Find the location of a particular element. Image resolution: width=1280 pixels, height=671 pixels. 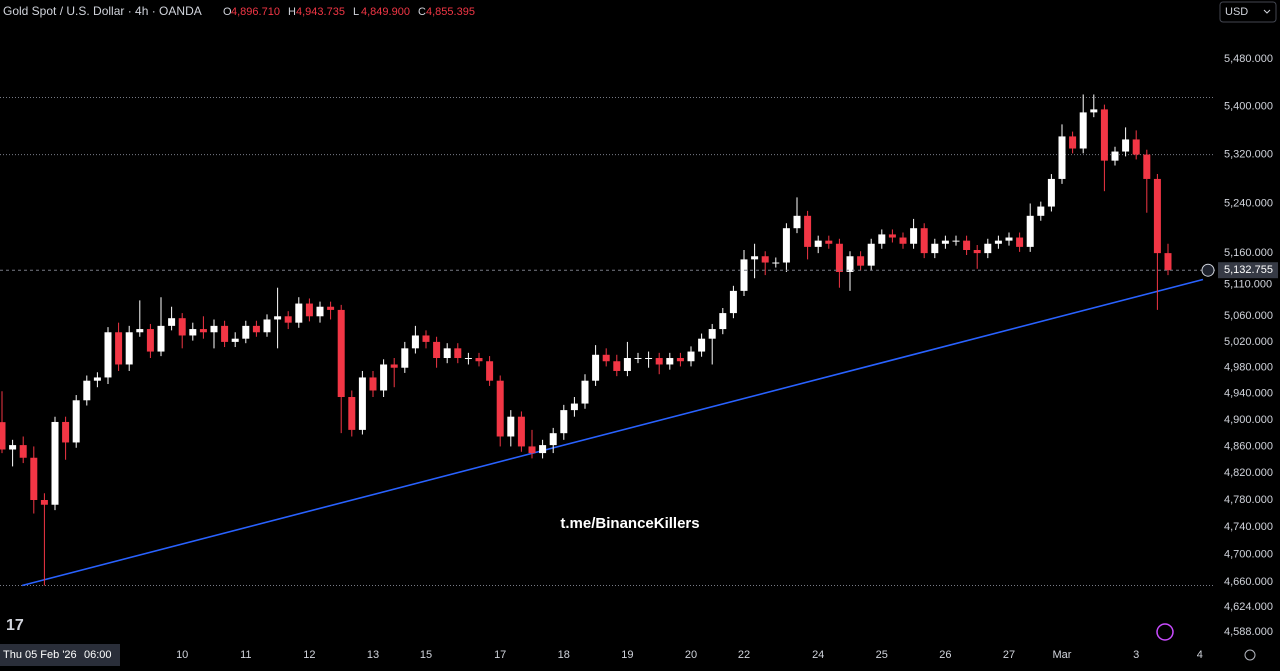

y-tick-label: 4,780.000 is located at coordinates (1248, 500).